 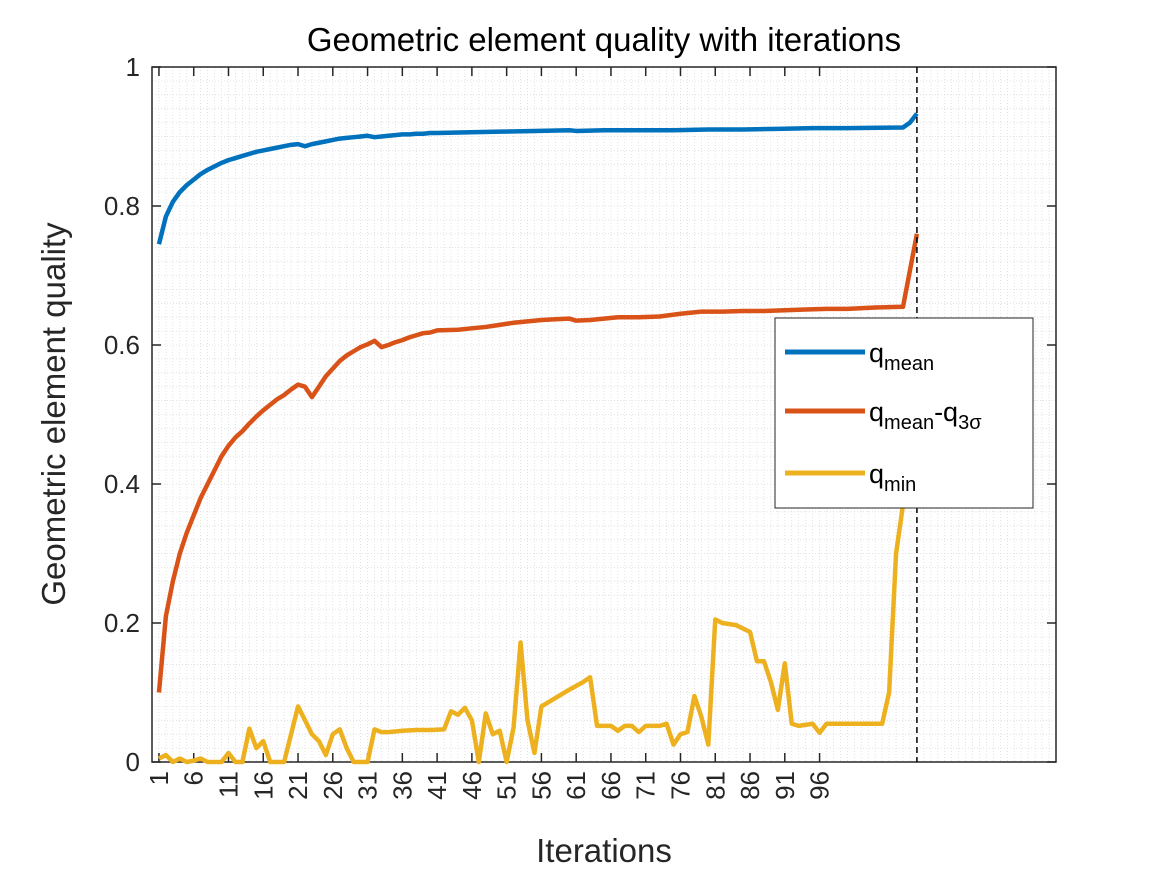 I want to click on legend-label-q3sigma-main: q, so click(x=876, y=412).